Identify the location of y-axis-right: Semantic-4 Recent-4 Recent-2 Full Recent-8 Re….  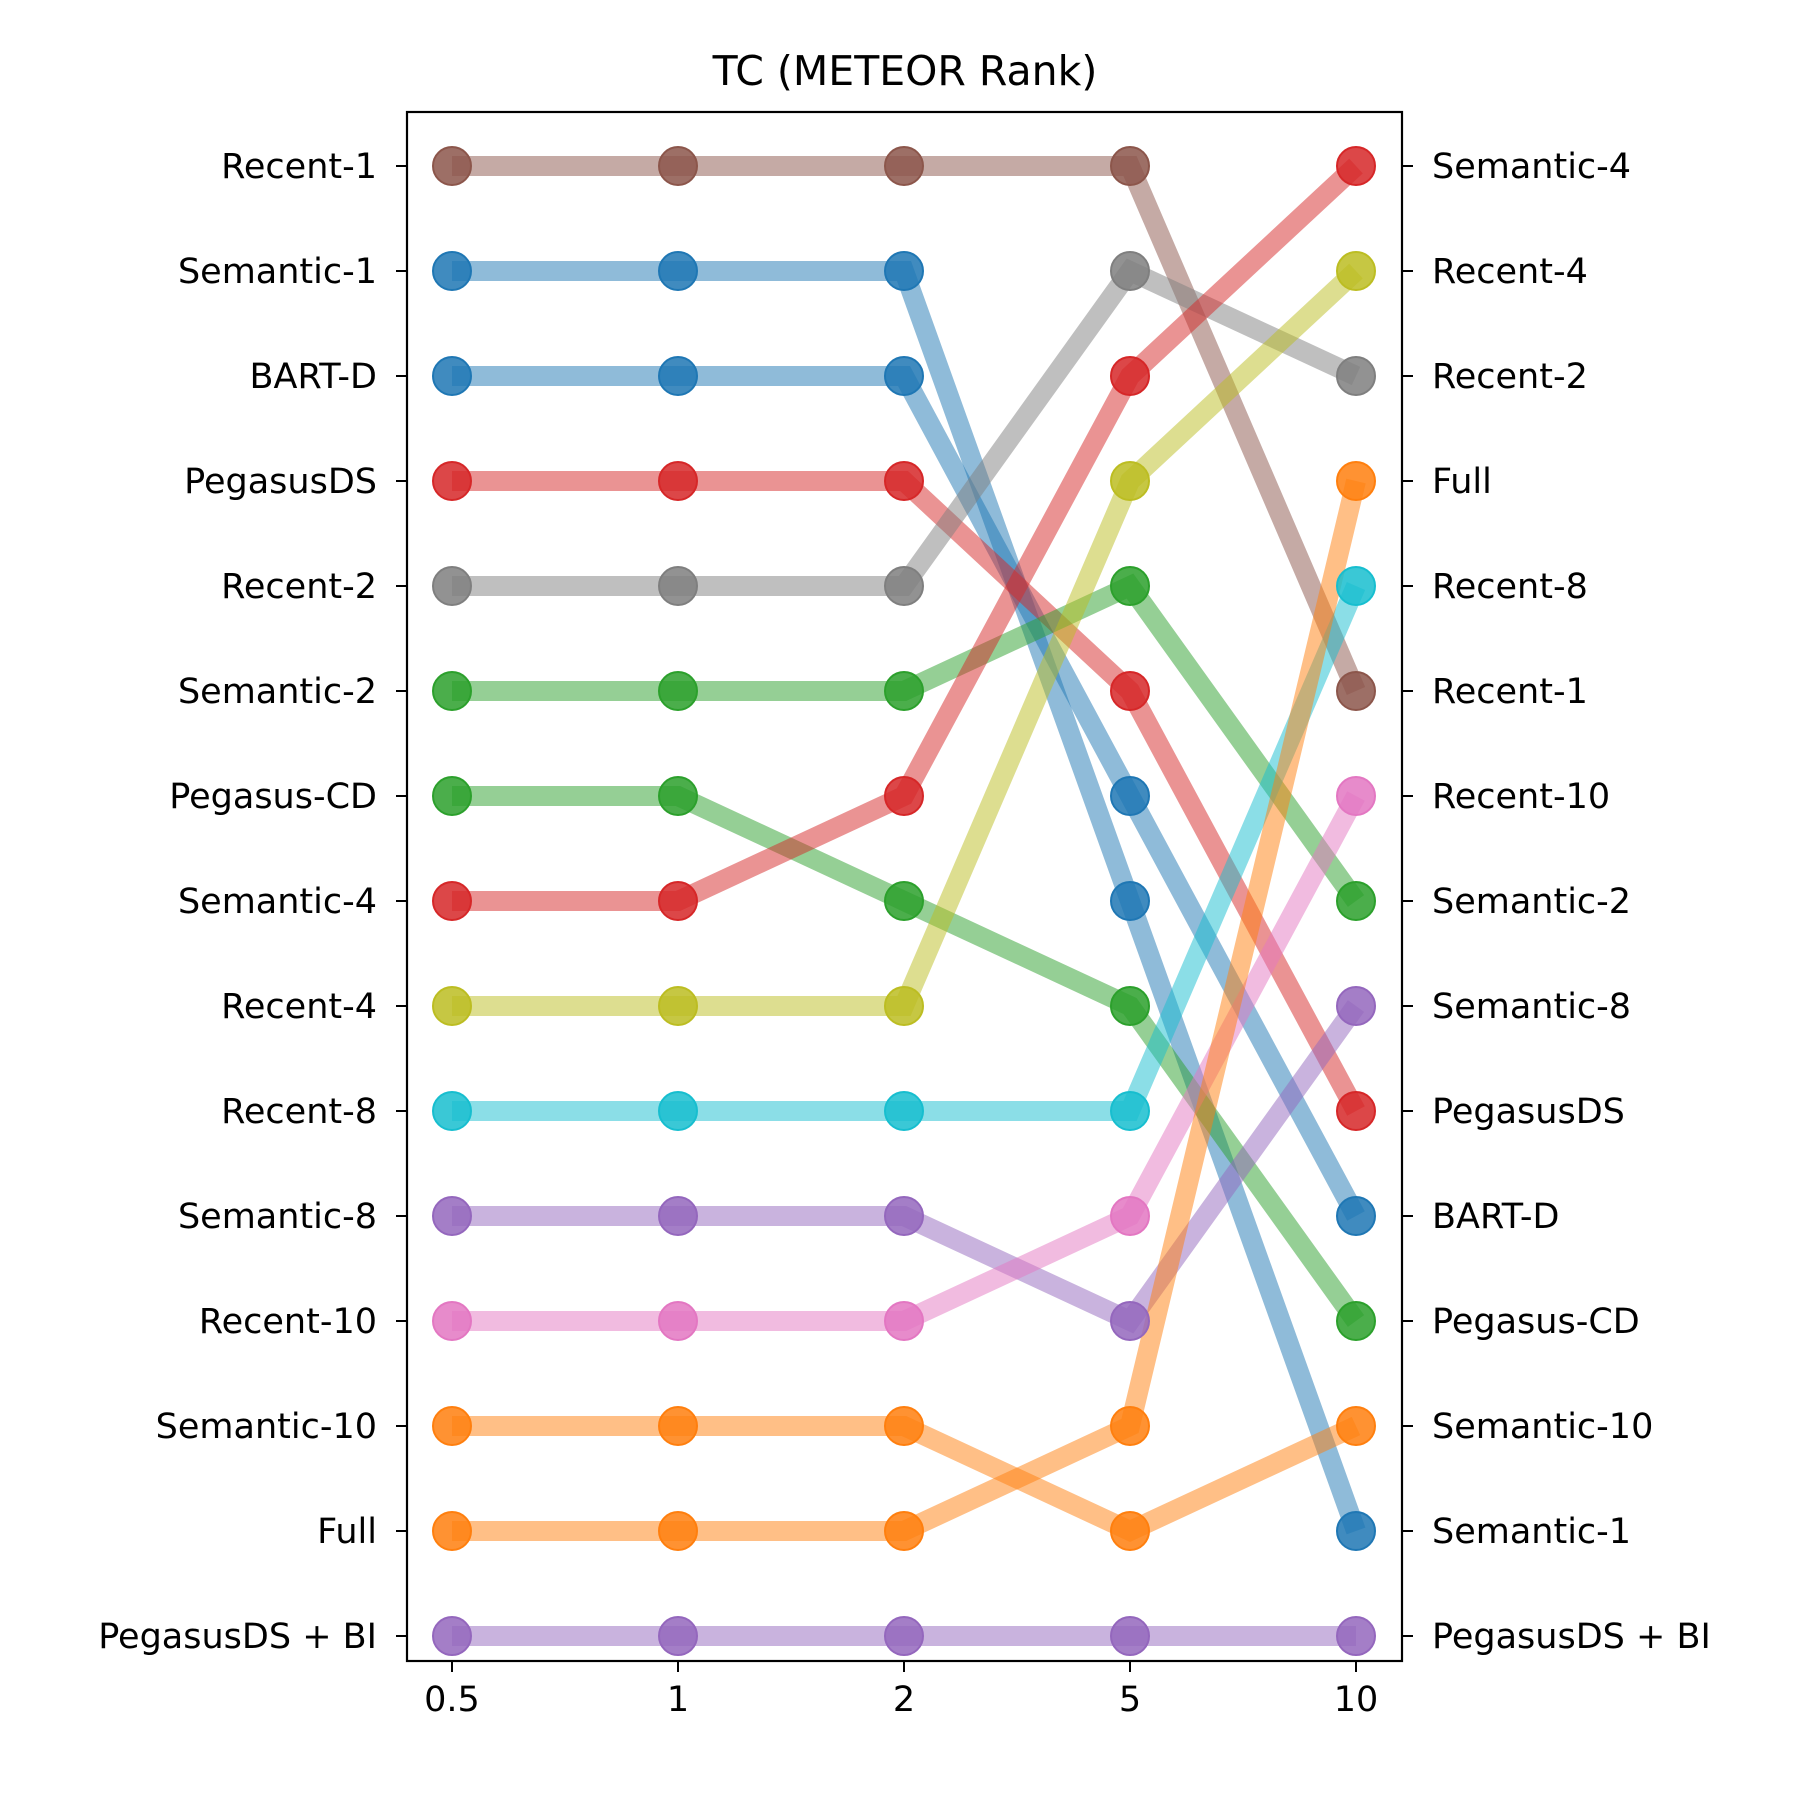
(1556, 902).